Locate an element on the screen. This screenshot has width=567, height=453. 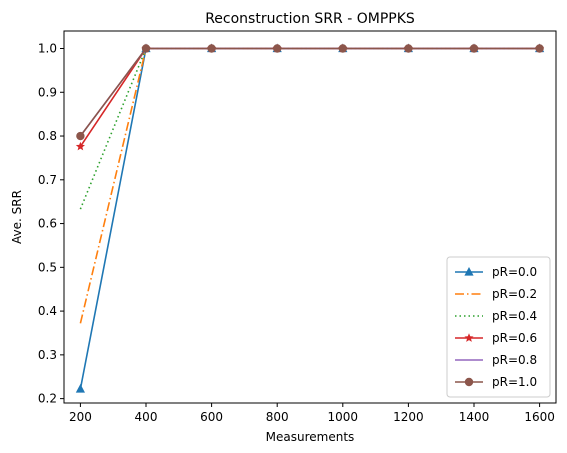
x-tick-label: 400 is located at coordinates (146, 417).